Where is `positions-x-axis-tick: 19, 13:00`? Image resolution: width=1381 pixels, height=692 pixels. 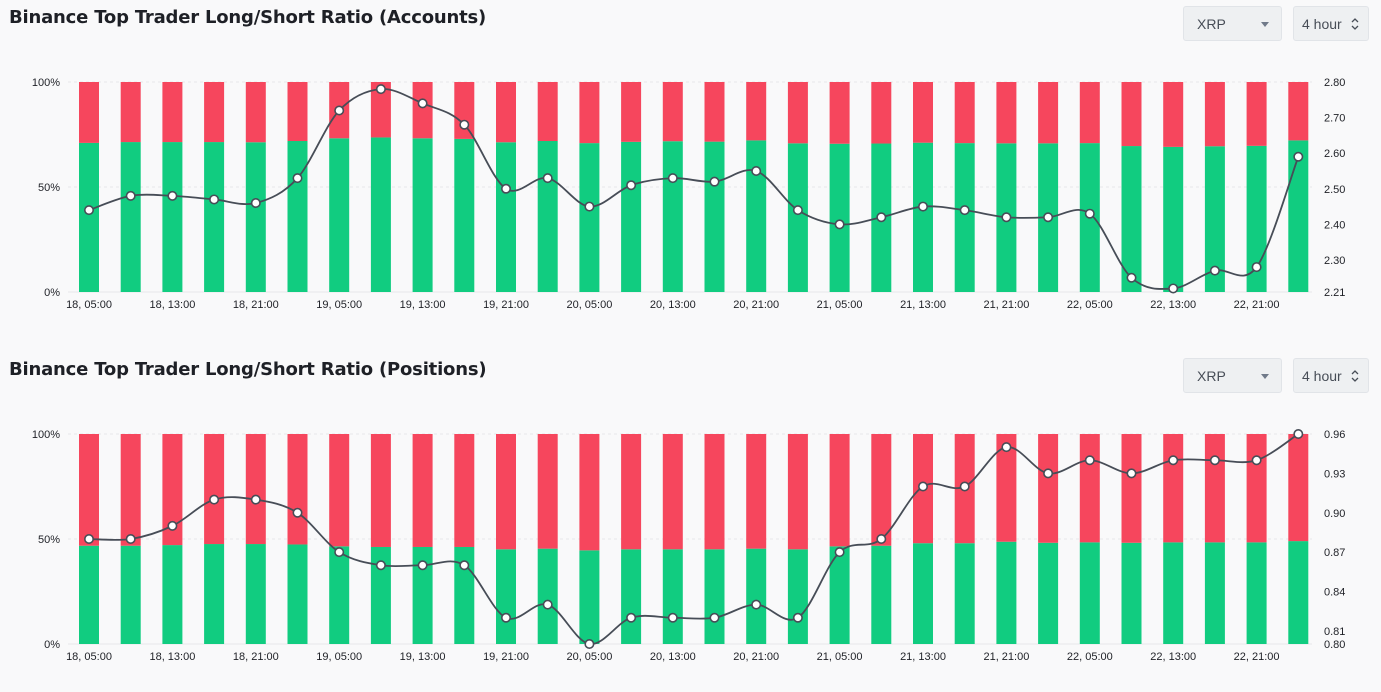 positions-x-axis-tick: 19, 13:00 is located at coordinates (423, 657).